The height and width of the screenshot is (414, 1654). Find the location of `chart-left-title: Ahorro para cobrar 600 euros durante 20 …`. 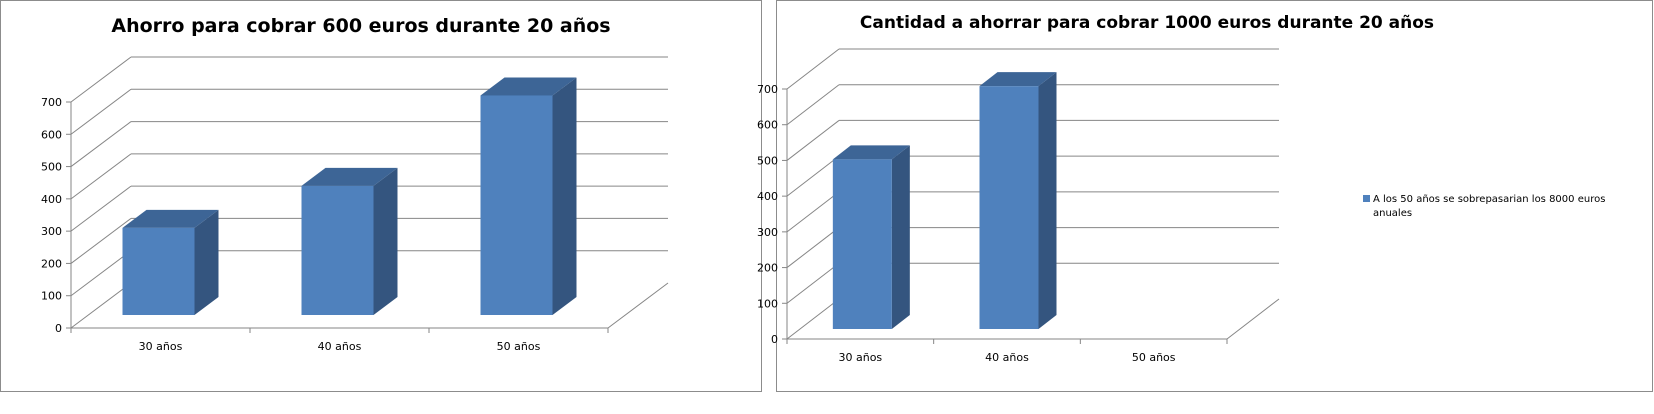

chart-left-title: Ahorro para cobrar 600 euros durante 20 … is located at coordinates (360, 26).